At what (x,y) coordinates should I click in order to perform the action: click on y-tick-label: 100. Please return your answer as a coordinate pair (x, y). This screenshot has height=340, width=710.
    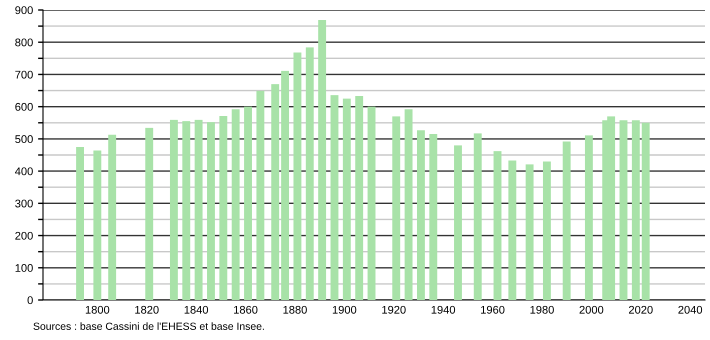
    Looking at the image, I should click on (24, 268).